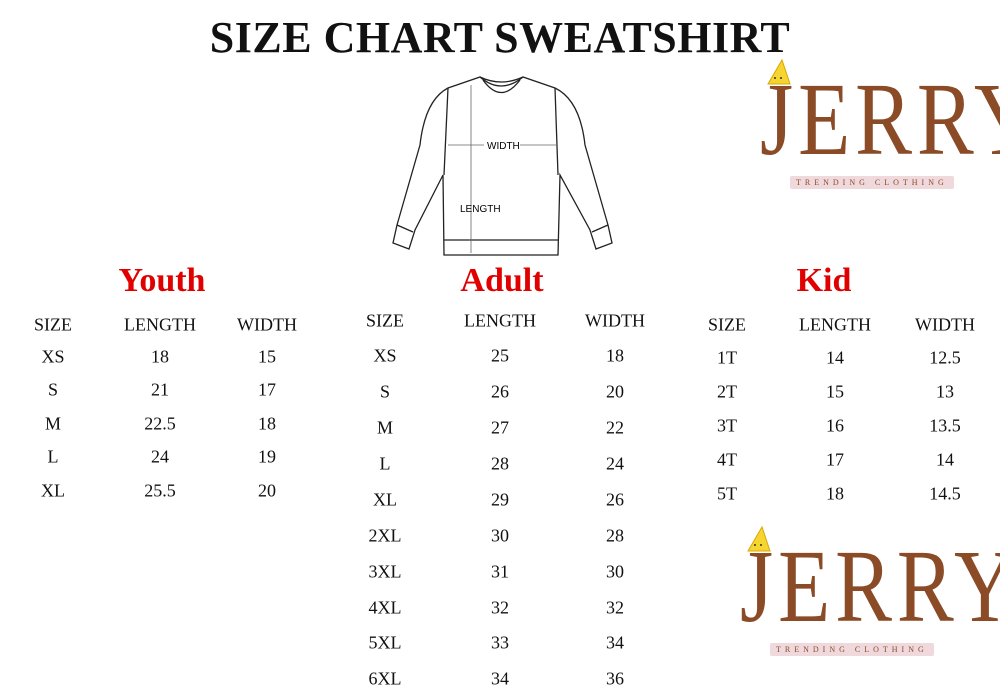 The height and width of the screenshot is (700, 1000). Describe the element at coordinates (945, 324) in the screenshot. I see `kid-column-header: WIDTH` at that location.